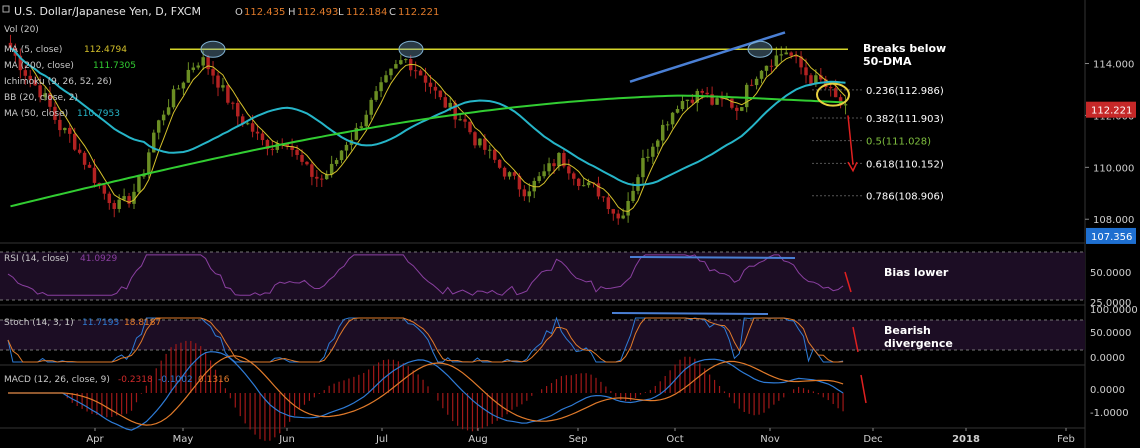  Describe the element at coordinates (264, 12) in the screenshot. I see `open-value: 112.435` at that location.